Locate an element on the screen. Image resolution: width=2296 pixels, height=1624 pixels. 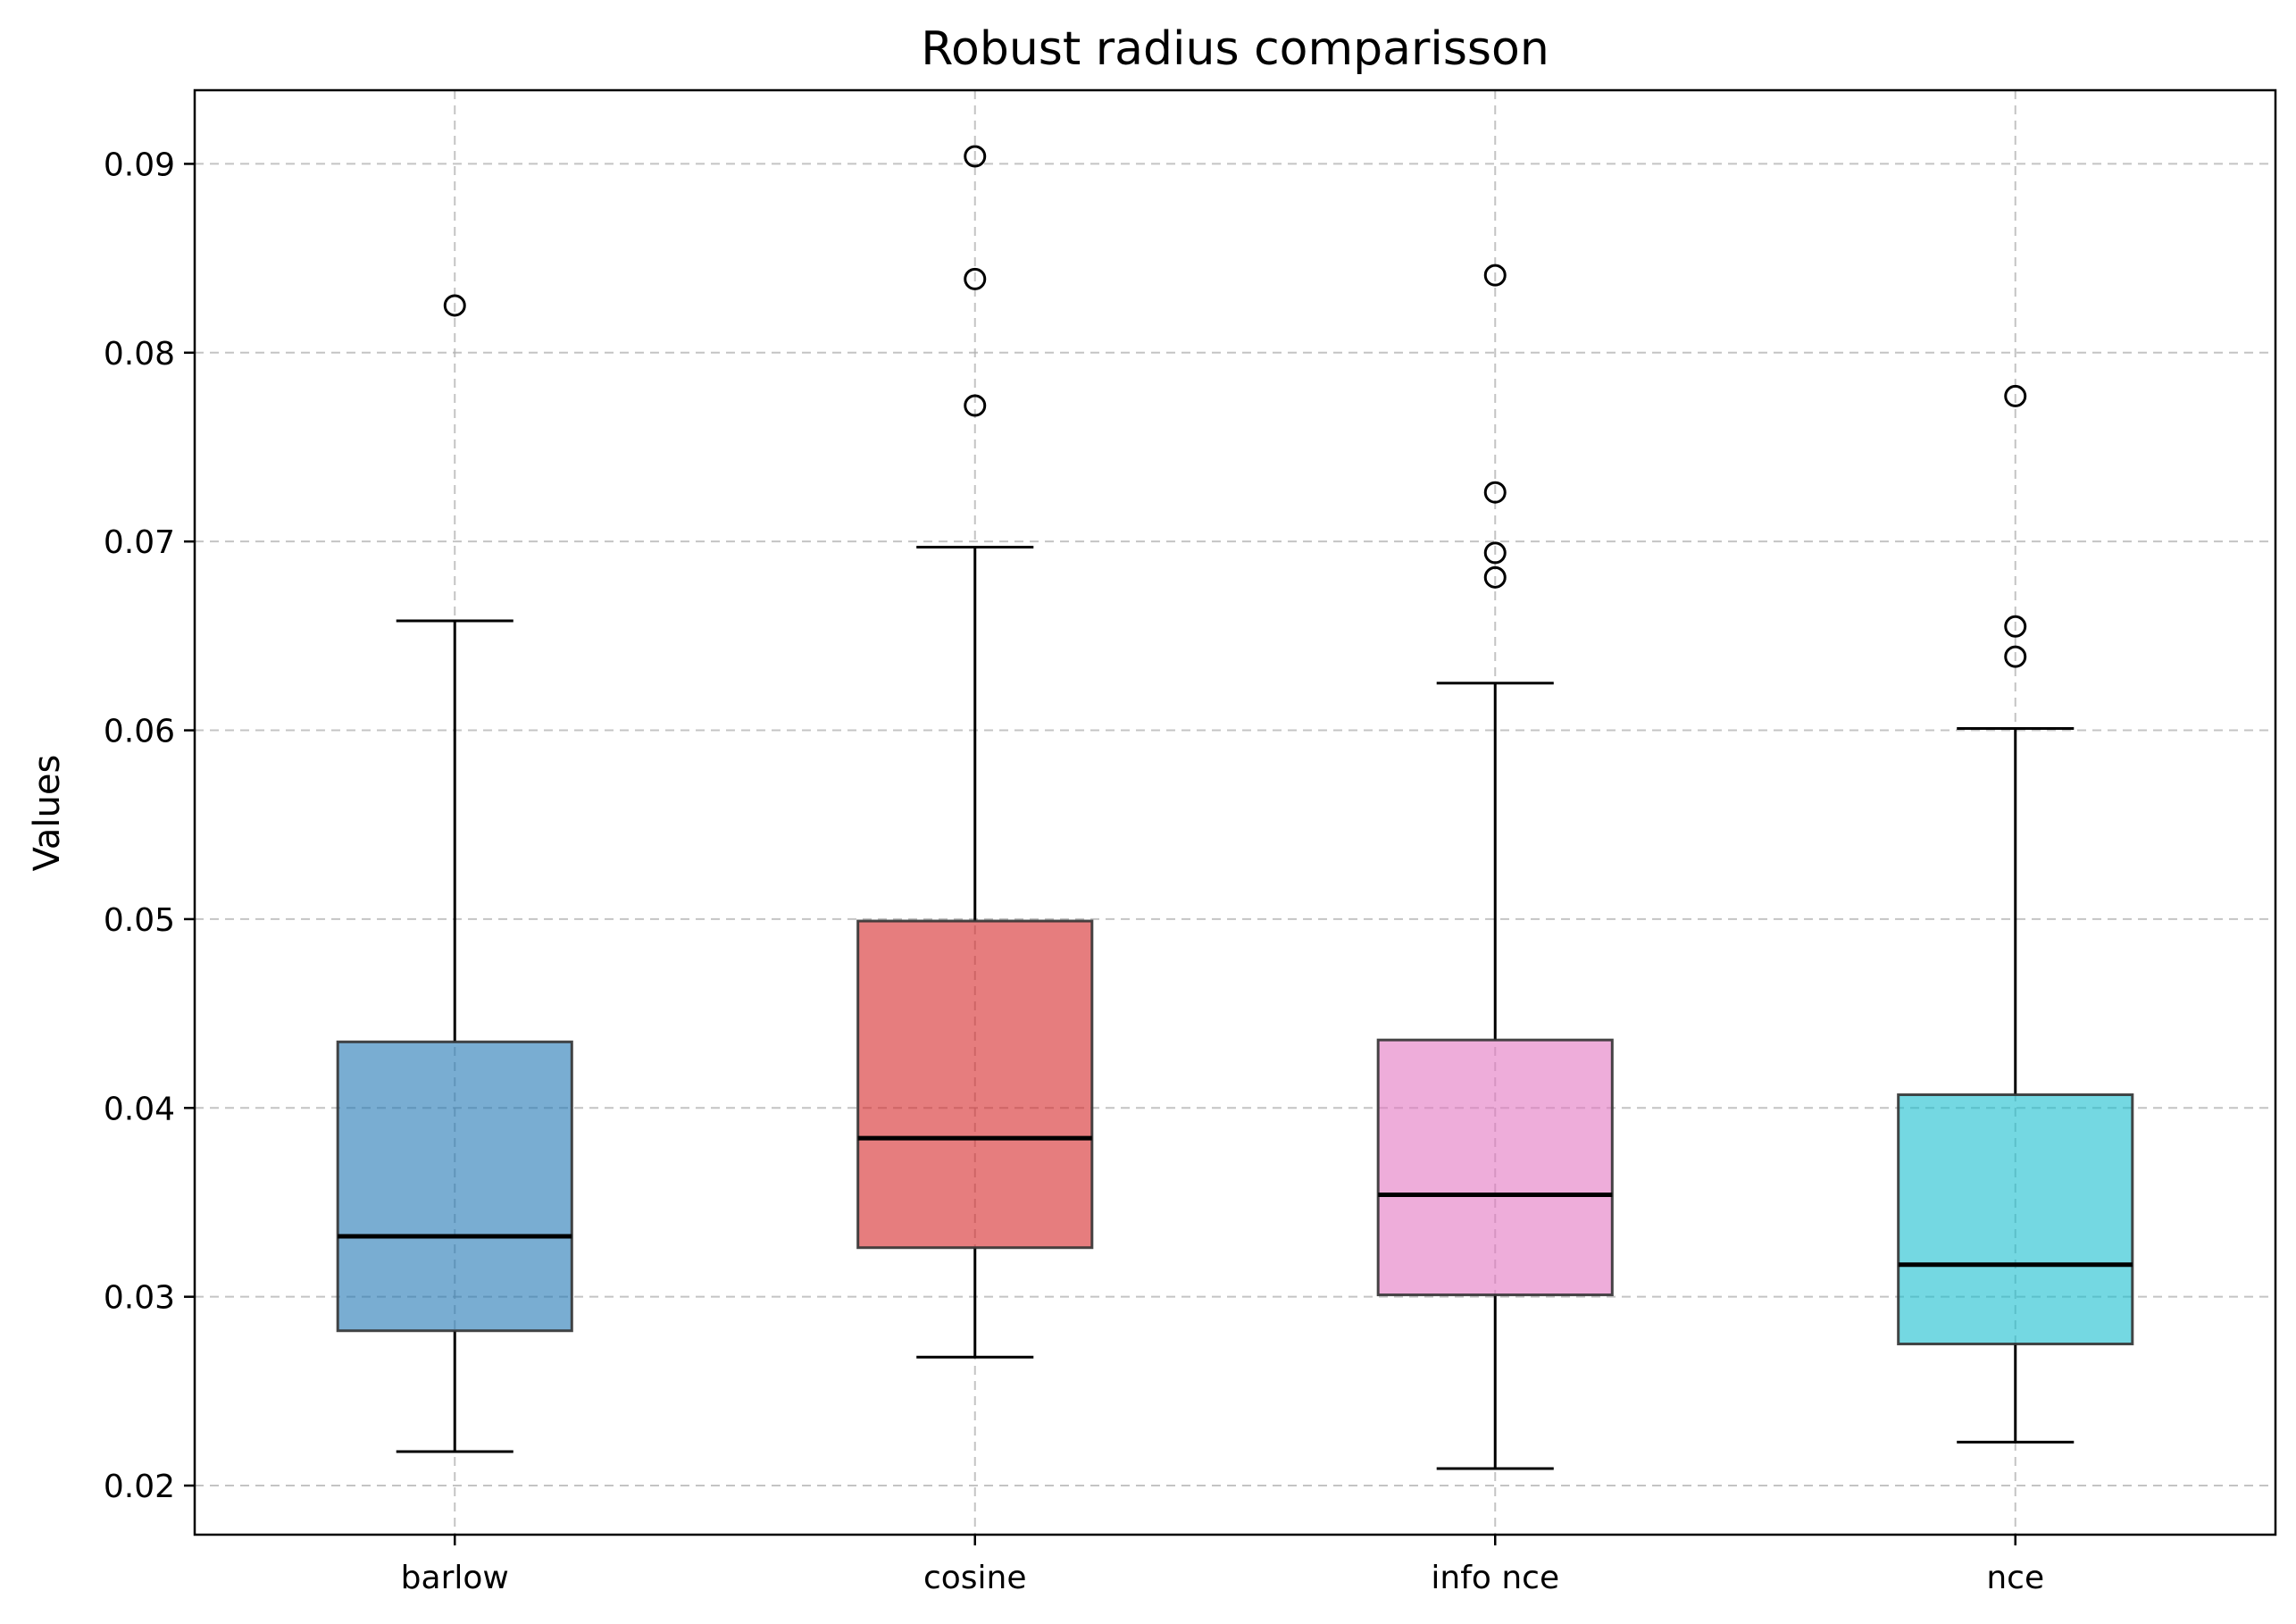
y-tick-label: 0.02 is located at coordinates (139, 1487).